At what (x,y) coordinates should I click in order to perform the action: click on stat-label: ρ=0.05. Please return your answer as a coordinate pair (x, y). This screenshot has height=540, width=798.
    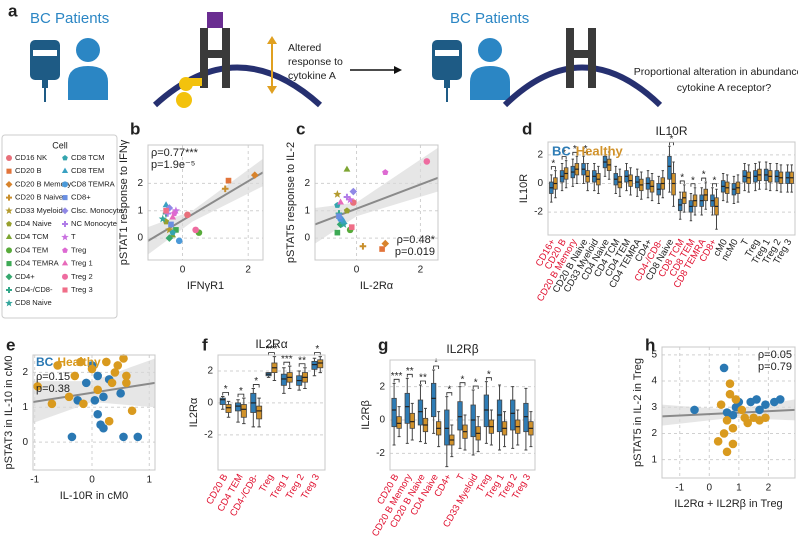
    Looking at the image, I should click on (775, 355).